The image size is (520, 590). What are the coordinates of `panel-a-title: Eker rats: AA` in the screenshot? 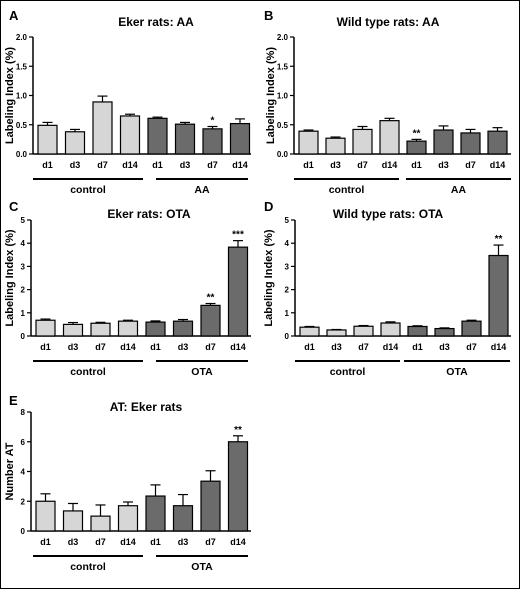 It's located at (156, 22).